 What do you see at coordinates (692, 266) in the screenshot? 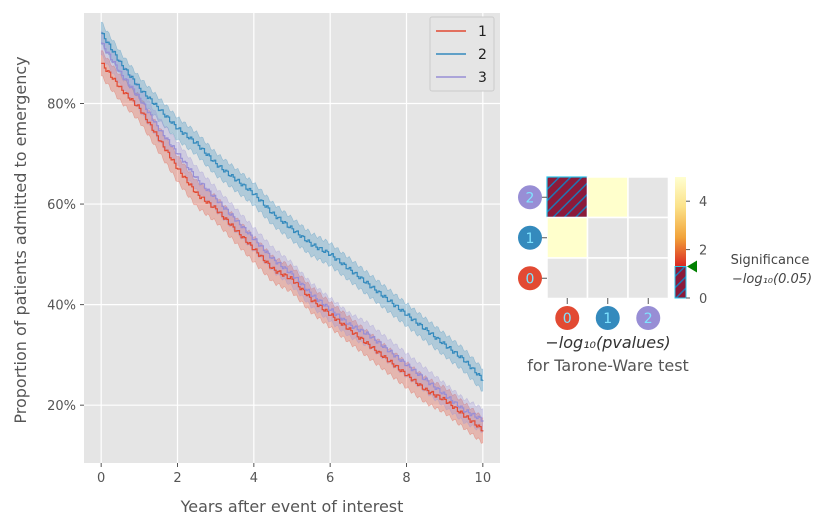
I see `significance-threshold-marker` at bounding box center [692, 266].